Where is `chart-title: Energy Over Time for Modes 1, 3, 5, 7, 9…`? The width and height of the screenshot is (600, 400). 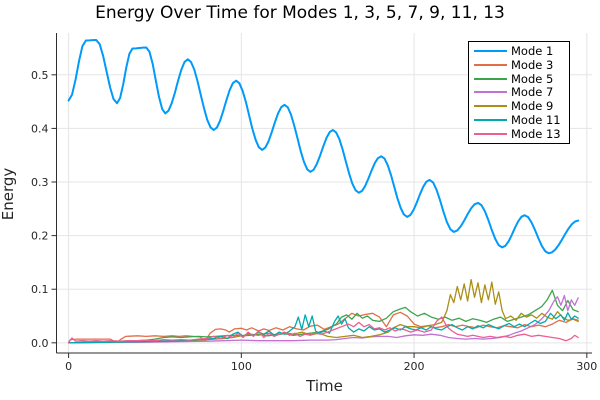 chart-title: Energy Over Time for Modes 1, 3, 5, 7, 9… is located at coordinates (300, 13).